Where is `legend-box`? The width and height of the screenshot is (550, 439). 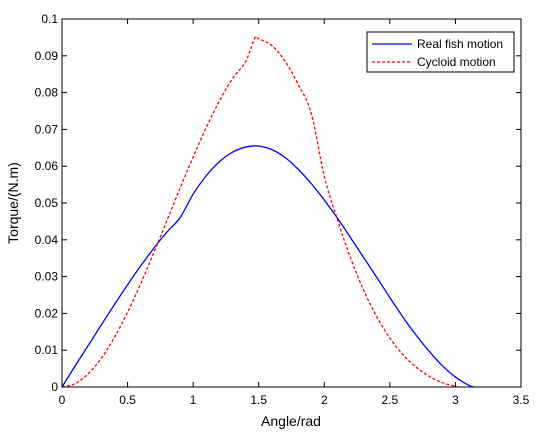 legend-box is located at coordinates (440, 52).